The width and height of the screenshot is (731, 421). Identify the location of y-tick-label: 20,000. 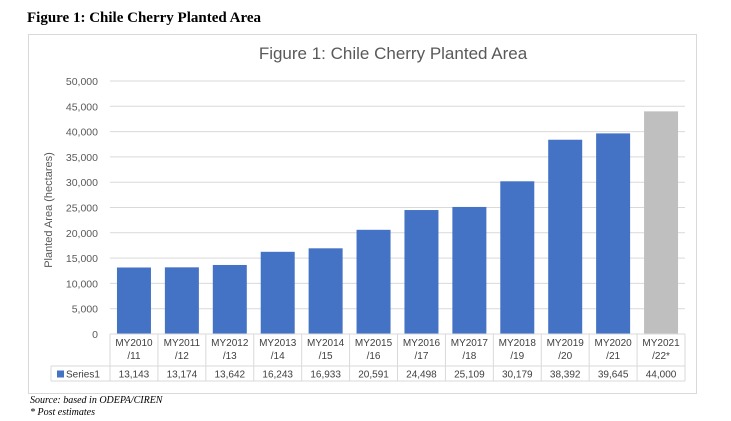
(82, 234).